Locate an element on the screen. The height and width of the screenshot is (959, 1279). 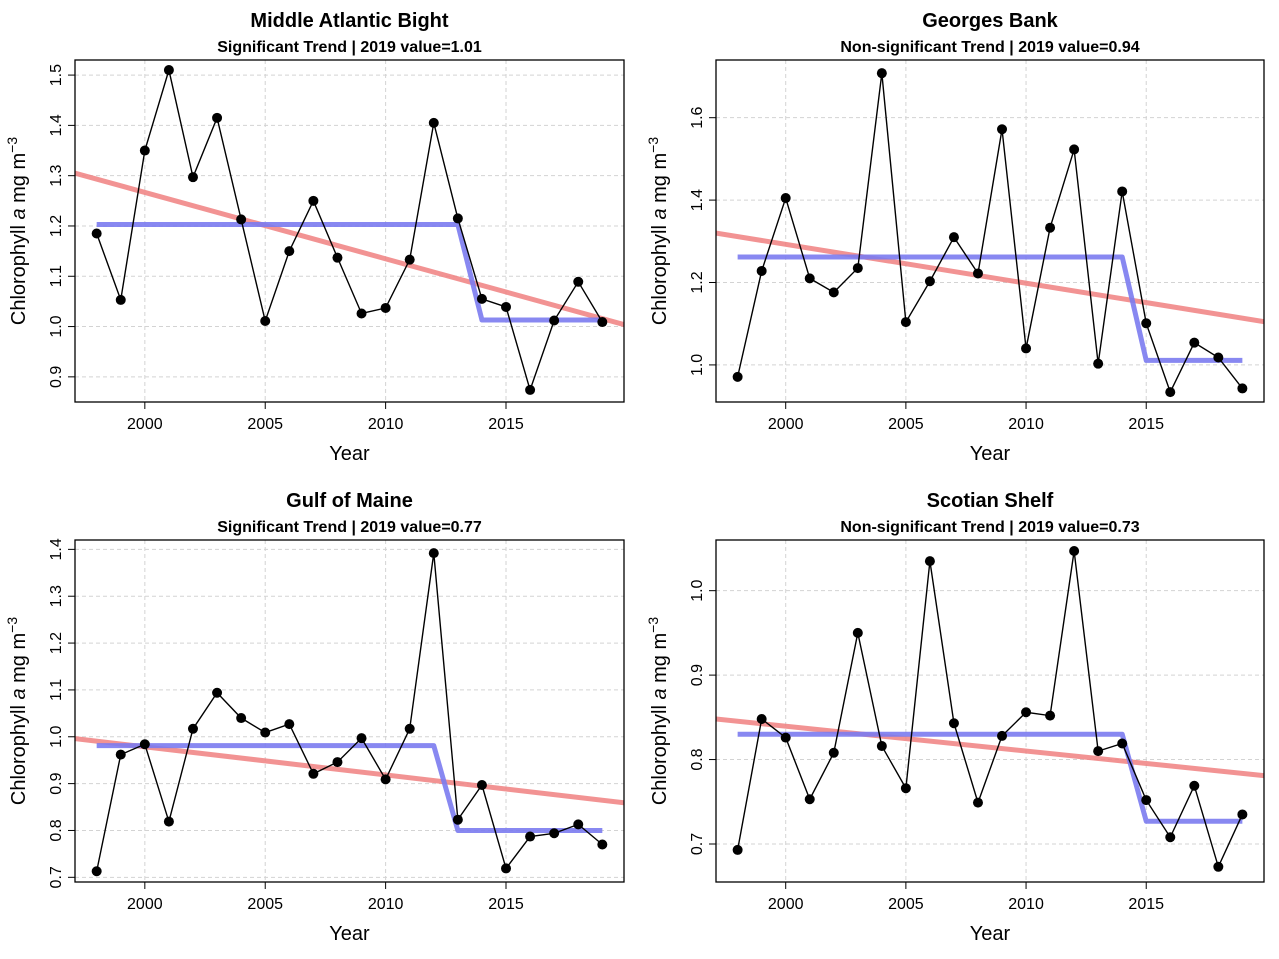
y-tick-label: 1.4 is located at coordinates (56, 125).